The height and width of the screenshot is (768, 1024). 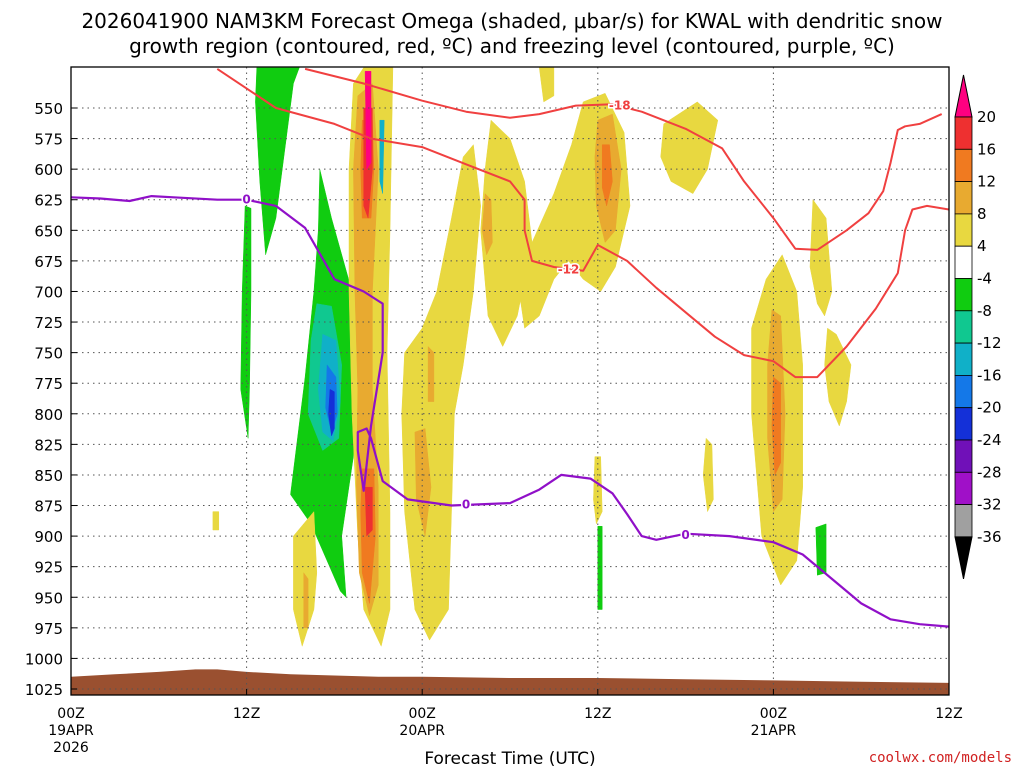 What do you see at coordinates (940, 758) in the screenshot?
I see `credit-text: coolwx.com/models` at bounding box center [940, 758].